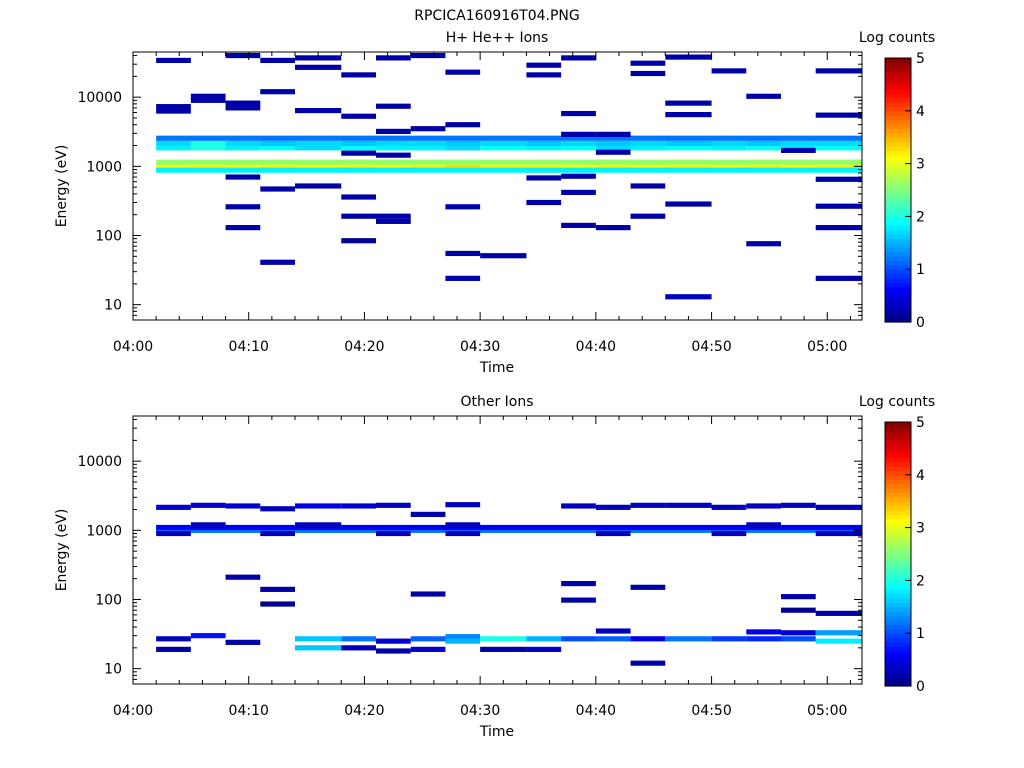 This screenshot has width=1024, height=768. What do you see at coordinates (920, 112) in the screenshot?
I see `colorbar-tick-label: 4` at bounding box center [920, 112].